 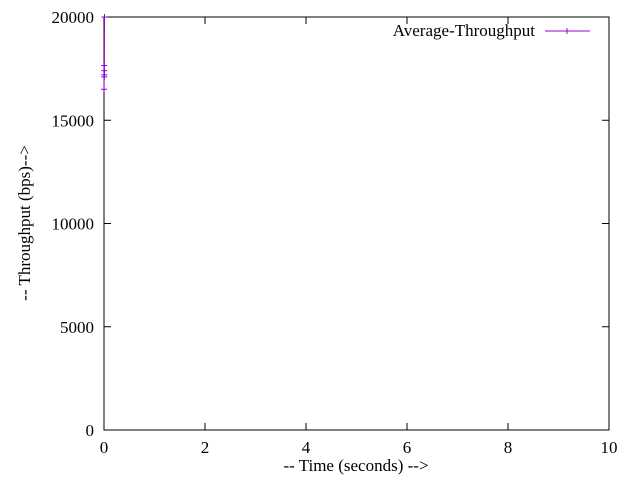 What do you see at coordinates (73, 224) in the screenshot?
I see `y-tick-label: 10000` at bounding box center [73, 224].